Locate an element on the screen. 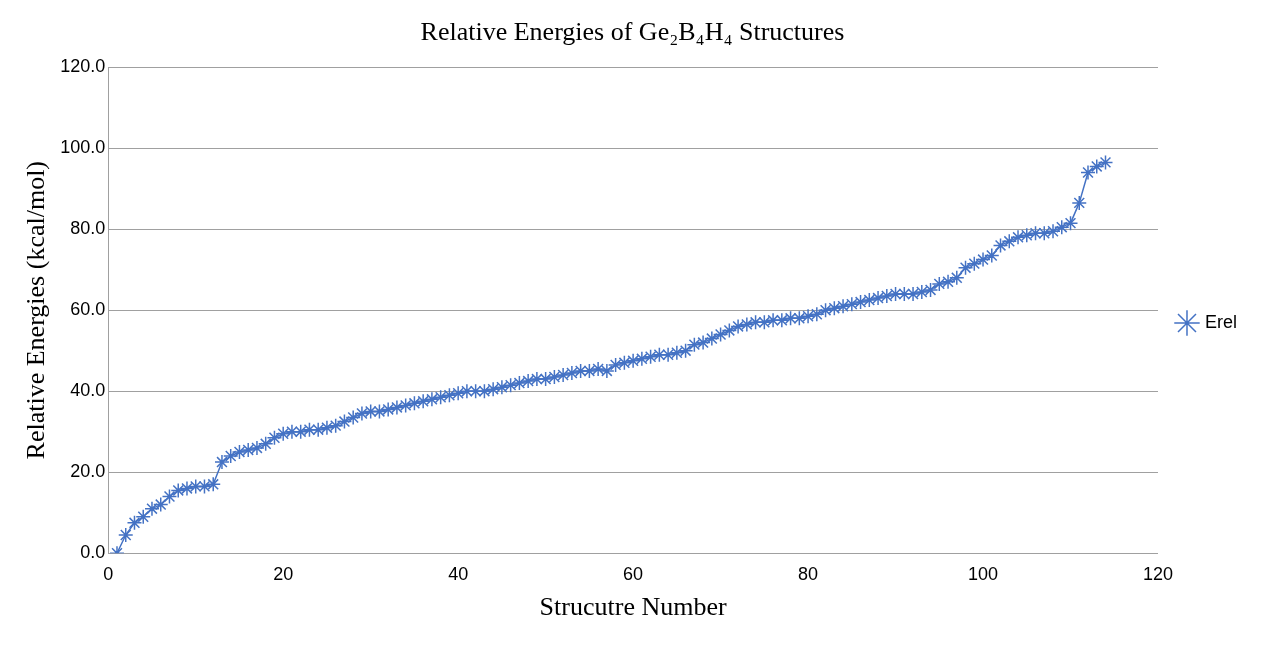 The width and height of the screenshot is (1265, 646). x-tick-label: 0 is located at coordinates (108, 573).